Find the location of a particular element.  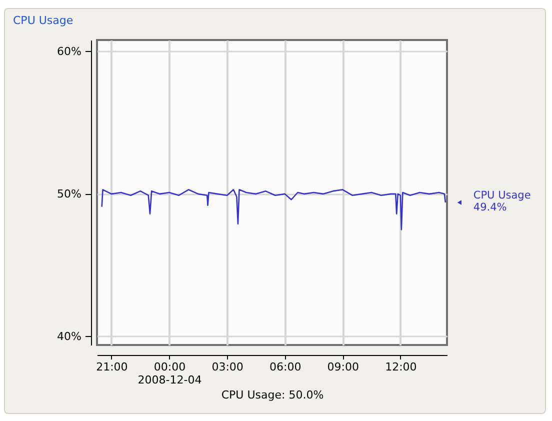

line-series is located at coordinates (273, 209).